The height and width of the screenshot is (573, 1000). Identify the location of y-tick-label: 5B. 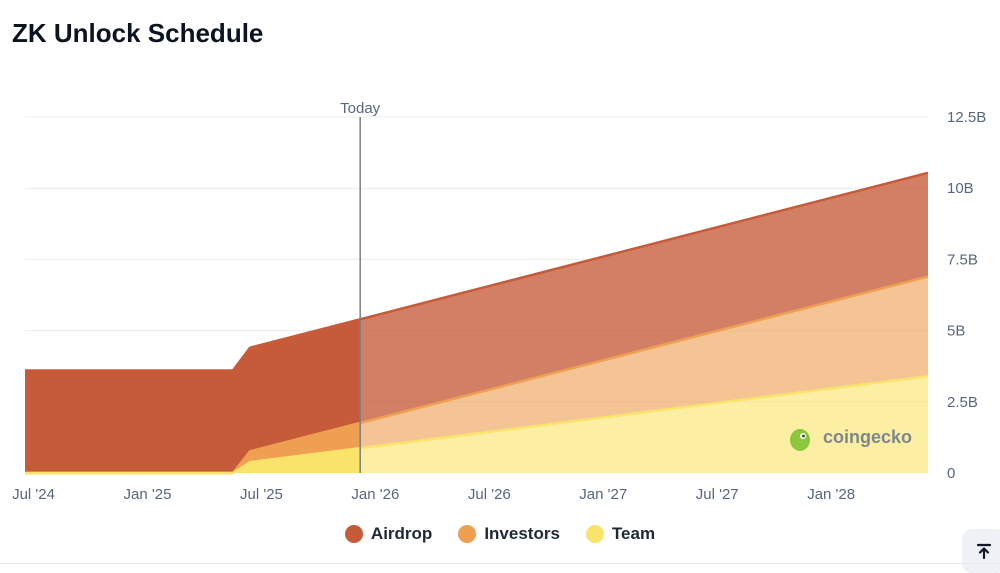
(956, 331).